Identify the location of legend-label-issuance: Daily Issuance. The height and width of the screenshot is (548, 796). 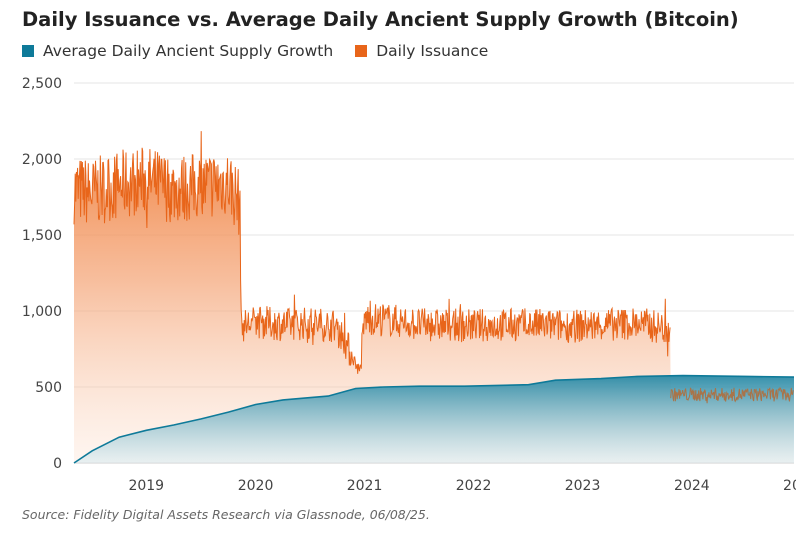
(432, 51).